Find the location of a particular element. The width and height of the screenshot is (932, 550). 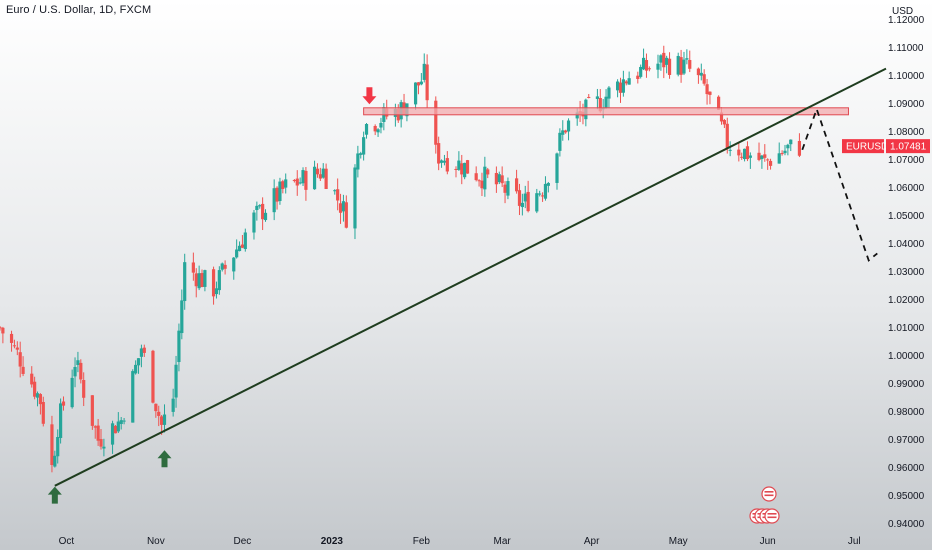

time-tick-label: Apr is located at coordinates (592, 541).